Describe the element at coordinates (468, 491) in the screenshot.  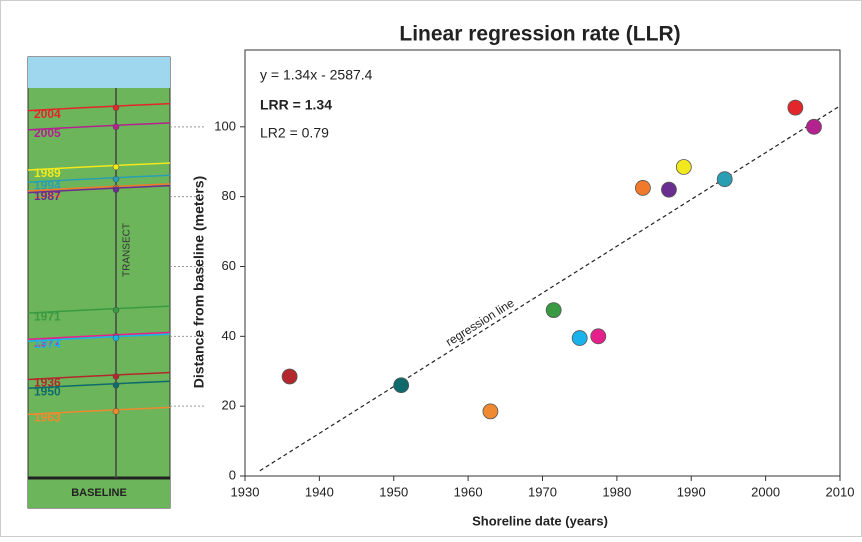
I see `x-tick-label: 1960` at that location.